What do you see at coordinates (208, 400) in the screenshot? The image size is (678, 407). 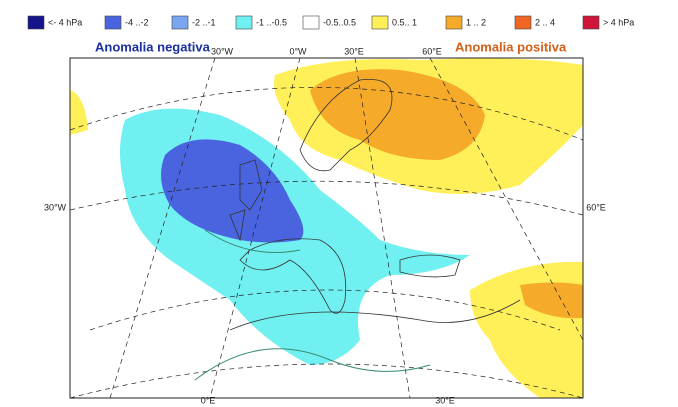 I see `graticule-label: 0°E` at bounding box center [208, 400].